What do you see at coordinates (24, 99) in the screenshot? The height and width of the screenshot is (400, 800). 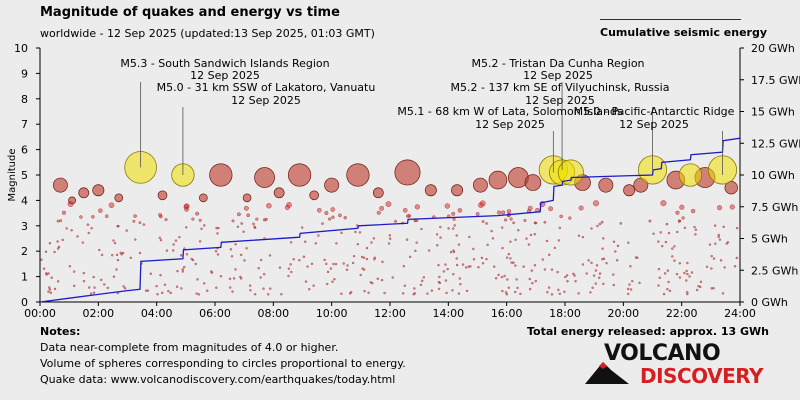 I see `y-tick-label: 8` at bounding box center [24, 99].